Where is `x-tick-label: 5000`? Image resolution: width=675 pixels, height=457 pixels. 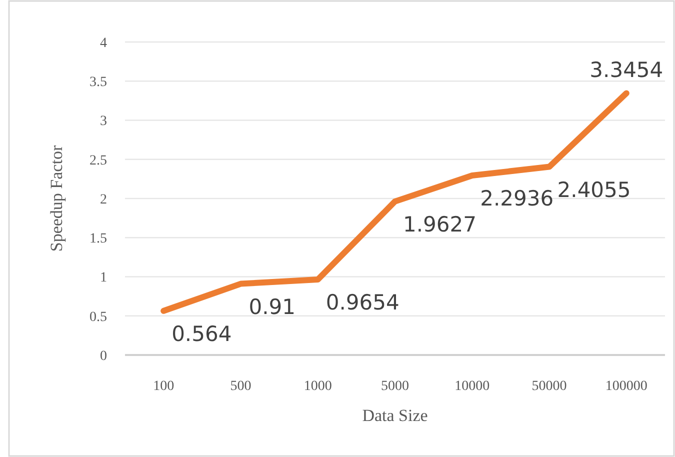 x-tick-label: 5000 is located at coordinates (395, 386).